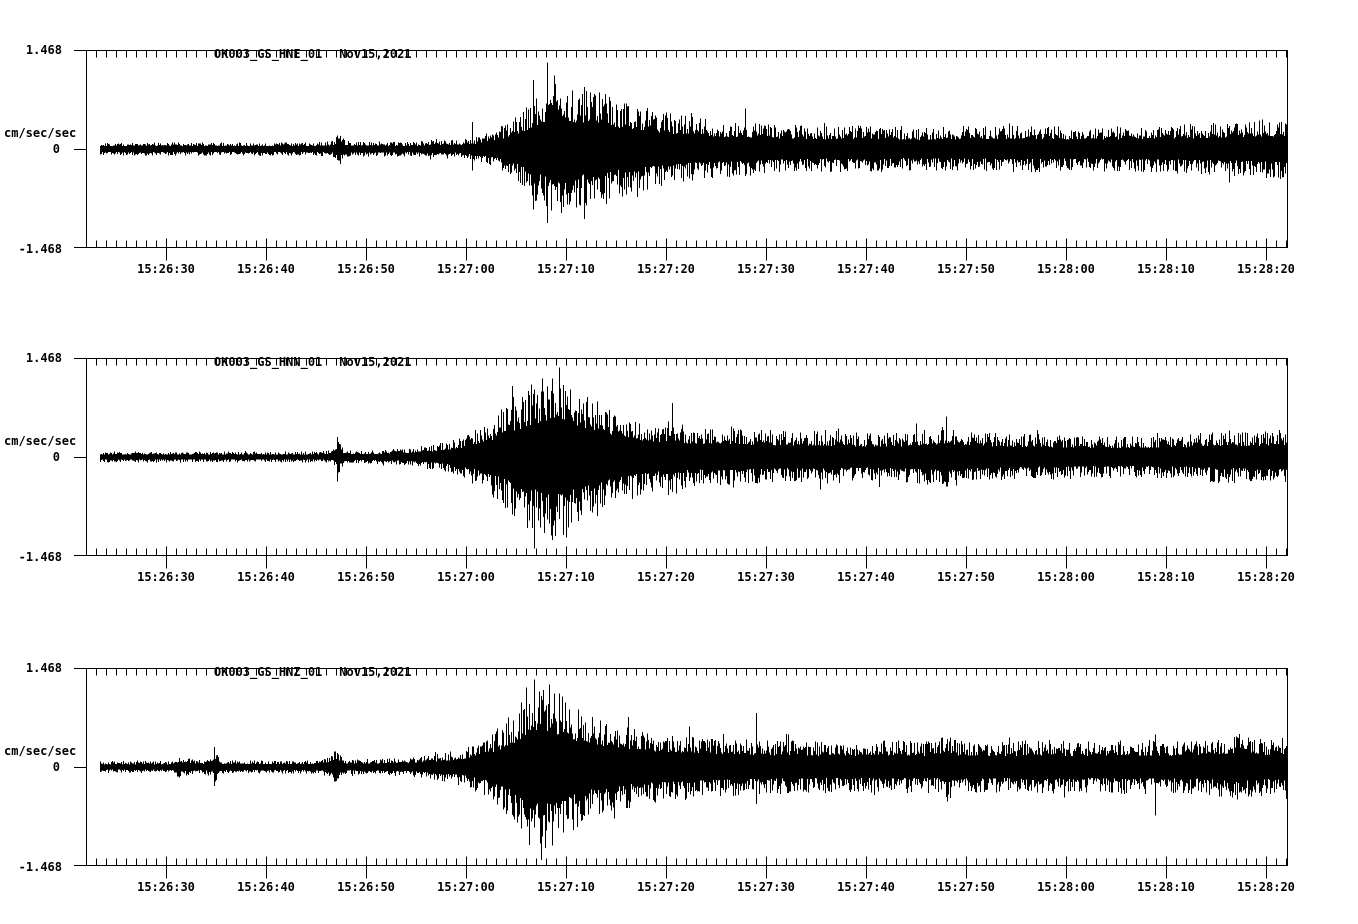 The image size is (1358, 924). What do you see at coordinates (268, 672) in the screenshot?
I see `station-label: OK003_GS_HNZ_01` at bounding box center [268, 672].